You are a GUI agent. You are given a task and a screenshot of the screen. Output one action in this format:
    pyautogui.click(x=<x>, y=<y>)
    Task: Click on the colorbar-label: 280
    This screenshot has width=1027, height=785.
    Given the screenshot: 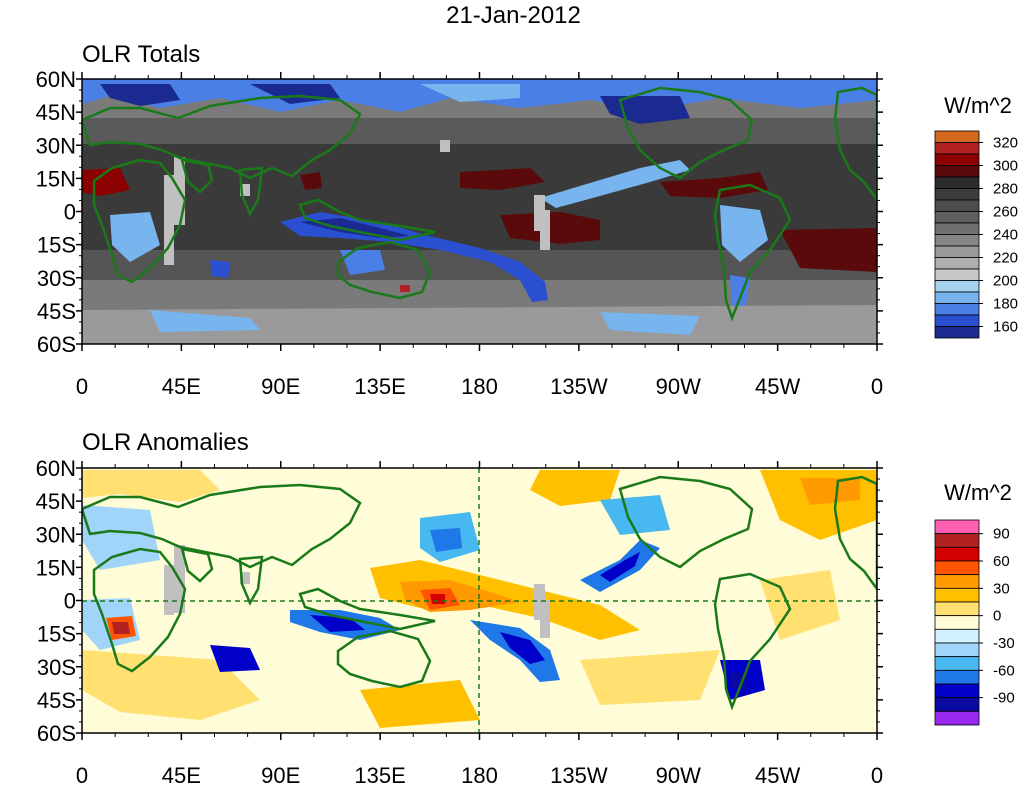 What is the action you would take?
    pyautogui.click(x=1005, y=189)
    